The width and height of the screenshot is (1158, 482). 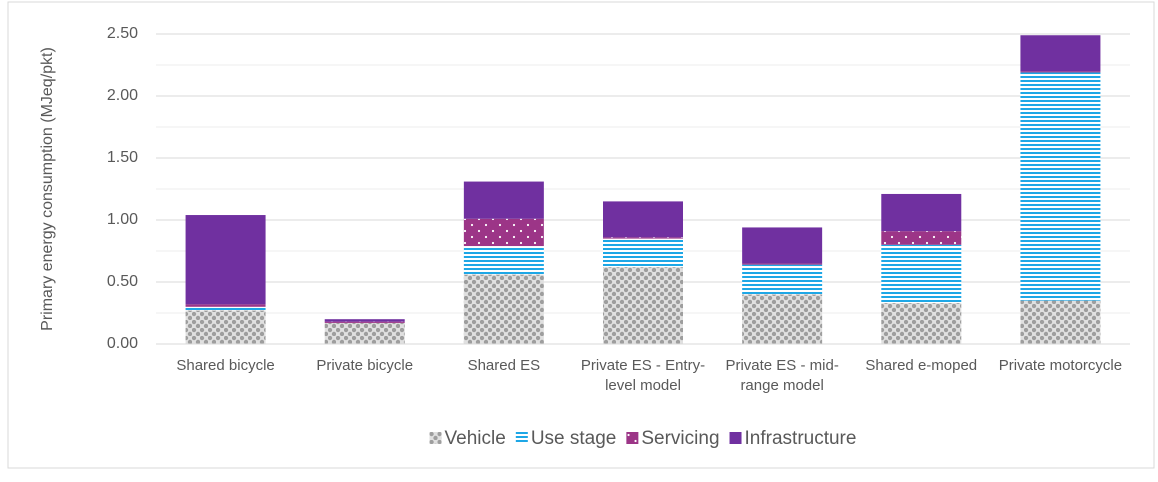 What do you see at coordinates (47, 189) in the screenshot?
I see `y-axis-label: Primary energy consumption (MJeq/pkt)` at bounding box center [47, 189].